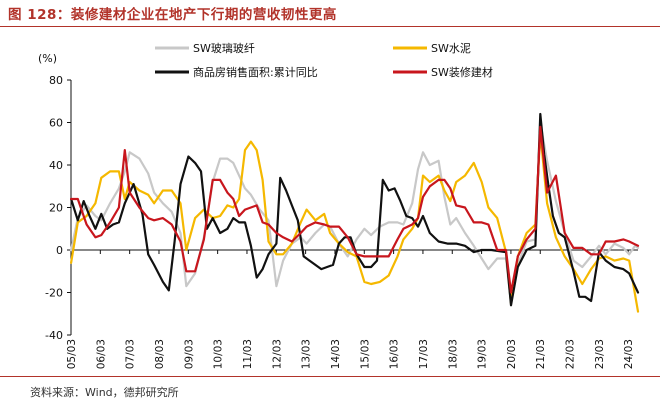 Image resolution: width=660 pixels, height=403 pixels. Describe the element at coordinates (541, 354) in the screenshot. I see `x-tick-label: 21/03` at that location.